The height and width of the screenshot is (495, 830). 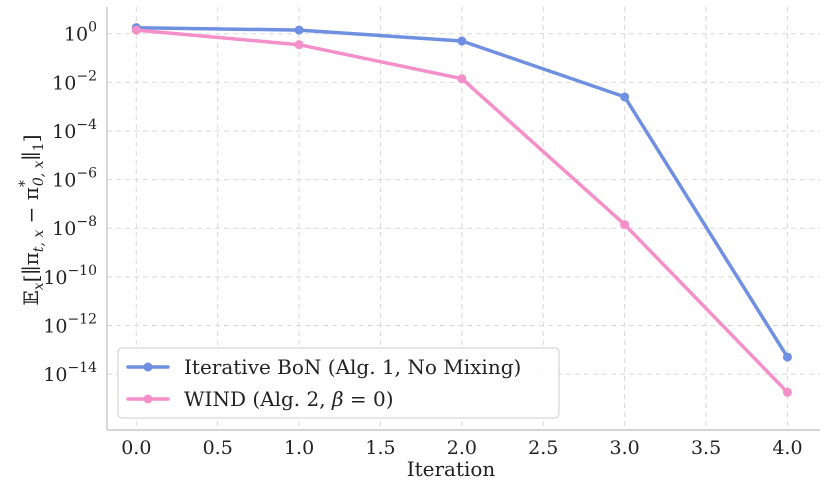 I want to click on x-tick-label: 0.5, so click(x=218, y=448).